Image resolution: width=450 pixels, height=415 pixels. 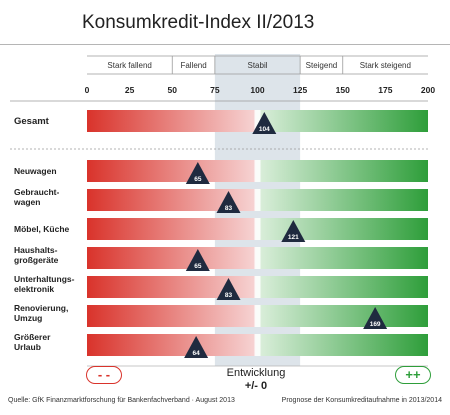 I want to click on category-4-marker, so click(x=228, y=289).